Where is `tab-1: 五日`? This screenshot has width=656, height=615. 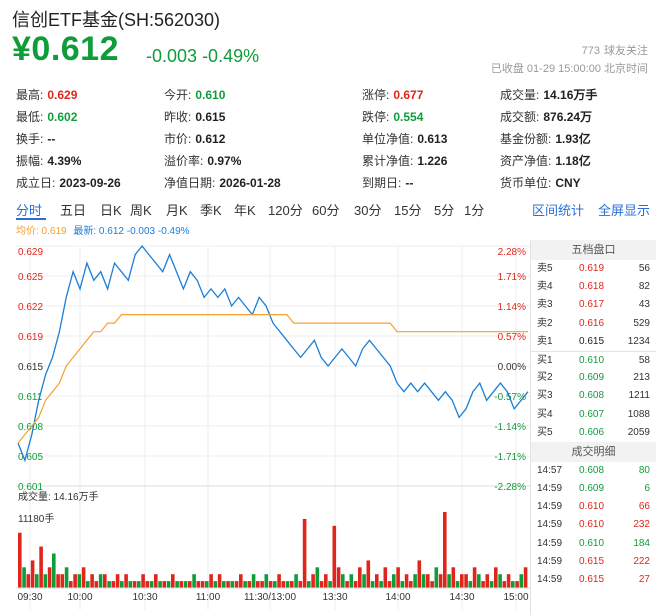 tab-1: 五日 is located at coordinates (73, 210).